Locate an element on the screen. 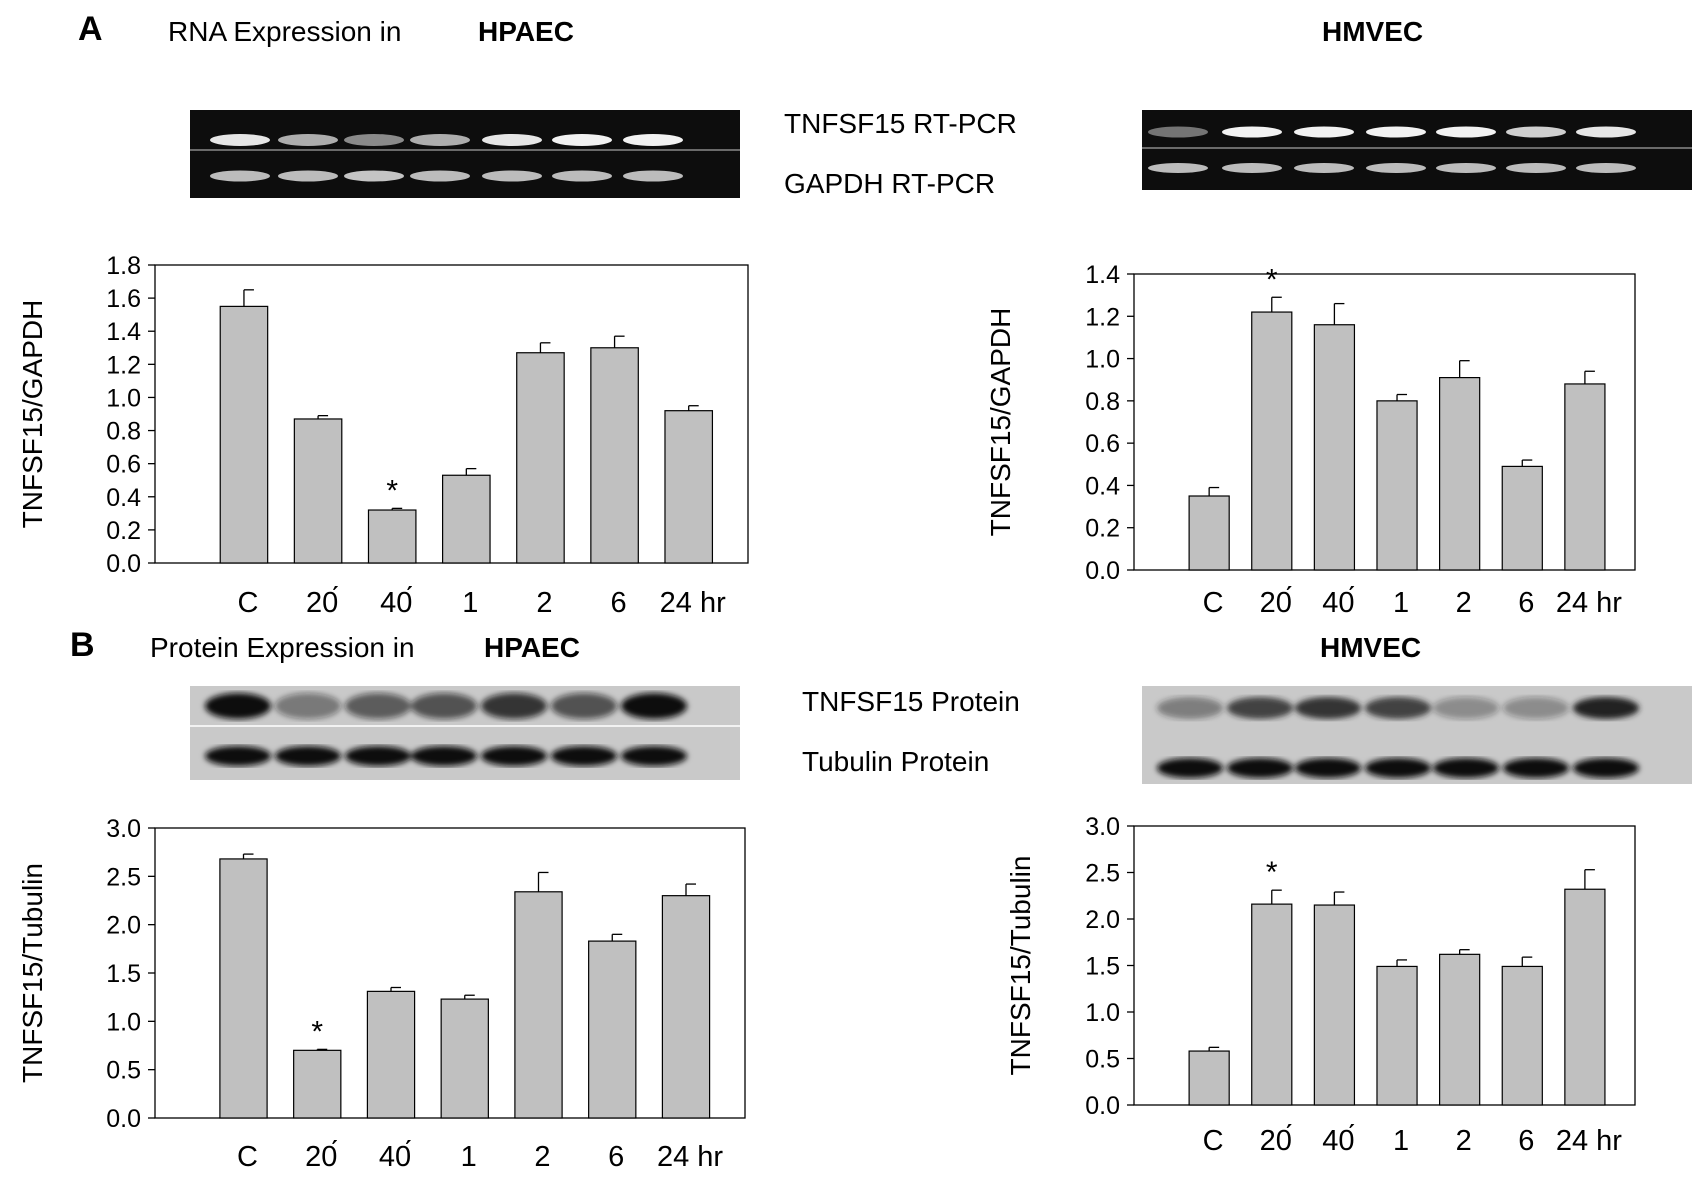 Image resolution: width=1696 pixels, height=1184 pixels. panel-b-title-prefix: Protein Expression in is located at coordinates (282, 647).